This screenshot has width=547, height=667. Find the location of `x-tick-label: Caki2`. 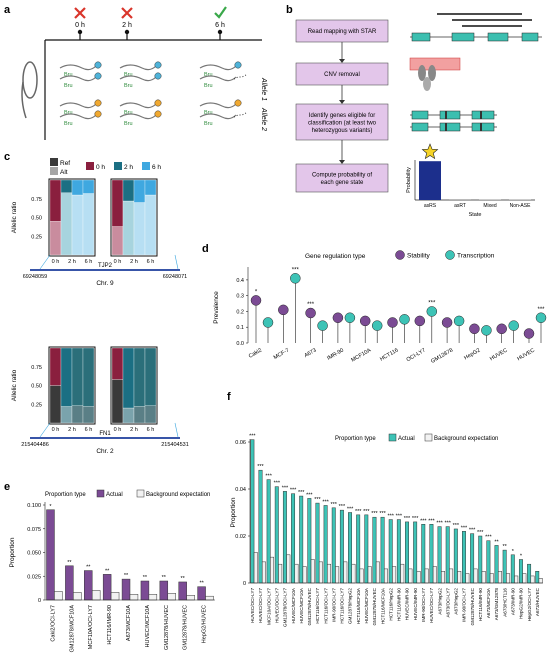

x-tick-label: Caki2 is located at coordinates (255, 354).